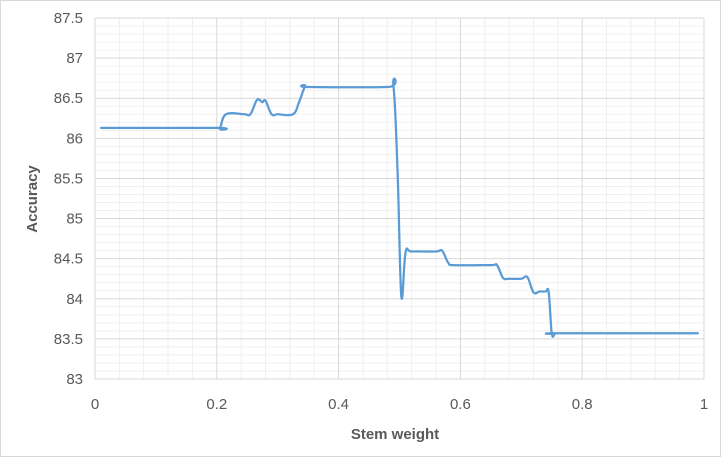  I want to click on x-tick-label: 0.4, so click(338, 404).